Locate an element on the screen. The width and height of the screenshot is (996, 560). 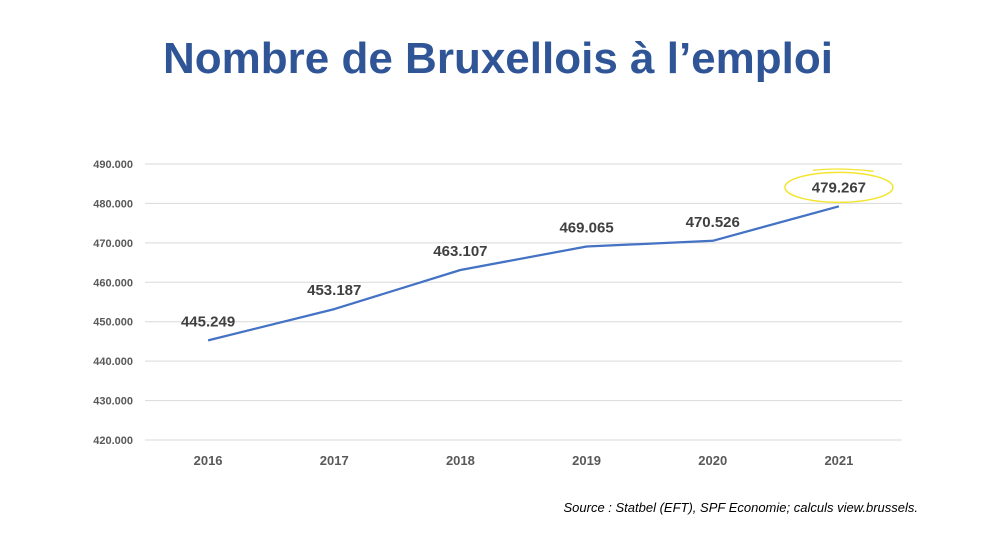
data-label: 453.187 is located at coordinates (334, 290).